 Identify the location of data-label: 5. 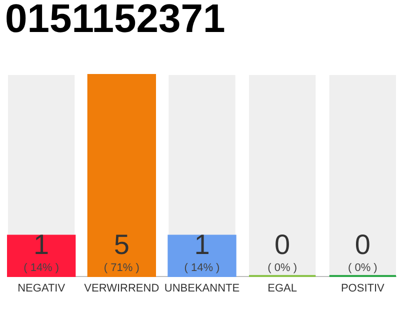
(122, 244).